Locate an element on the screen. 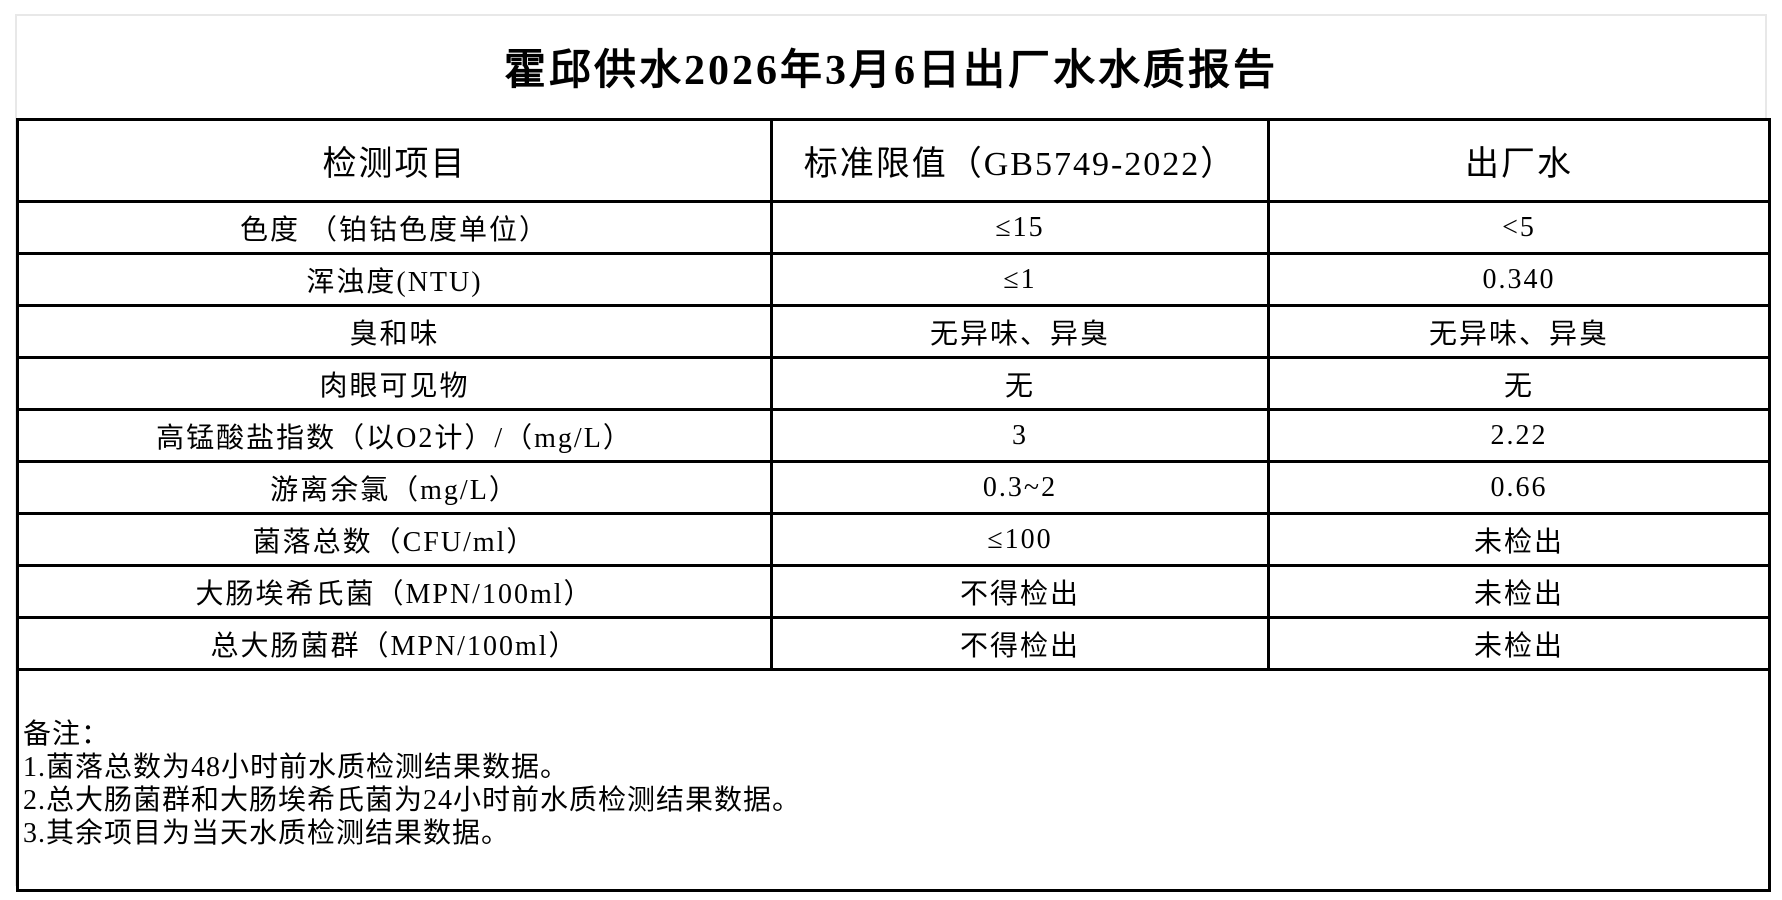 The width and height of the screenshot is (1782, 900). test-item-cell: 高锰酸盐指数（以O2计）/（mg/L） is located at coordinates (394, 435).